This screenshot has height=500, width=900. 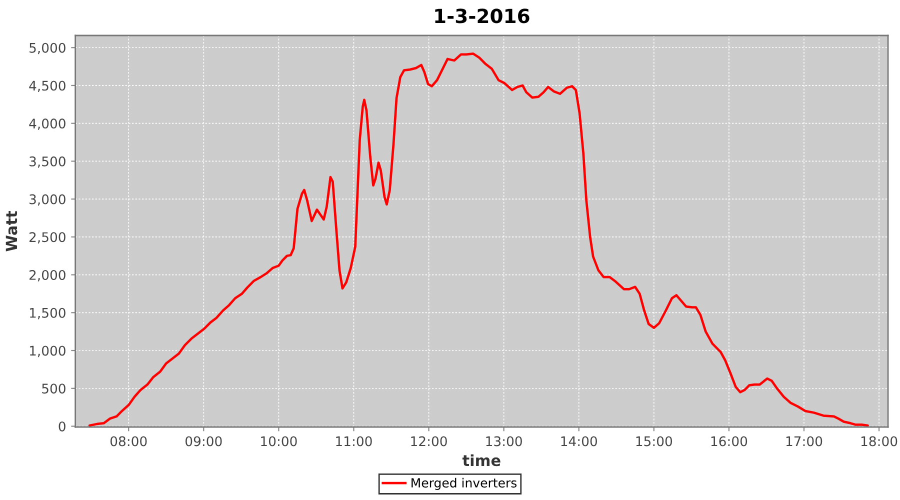 What do you see at coordinates (48, 200) in the screenshot?
I see `y-tick-label: 3,000` at bounding box center [48, 200].